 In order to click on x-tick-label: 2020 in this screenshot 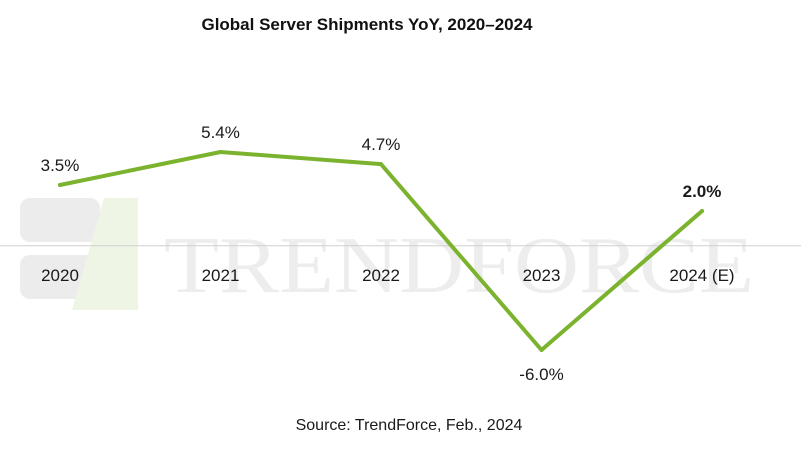, I will do `click(60, 275)`.